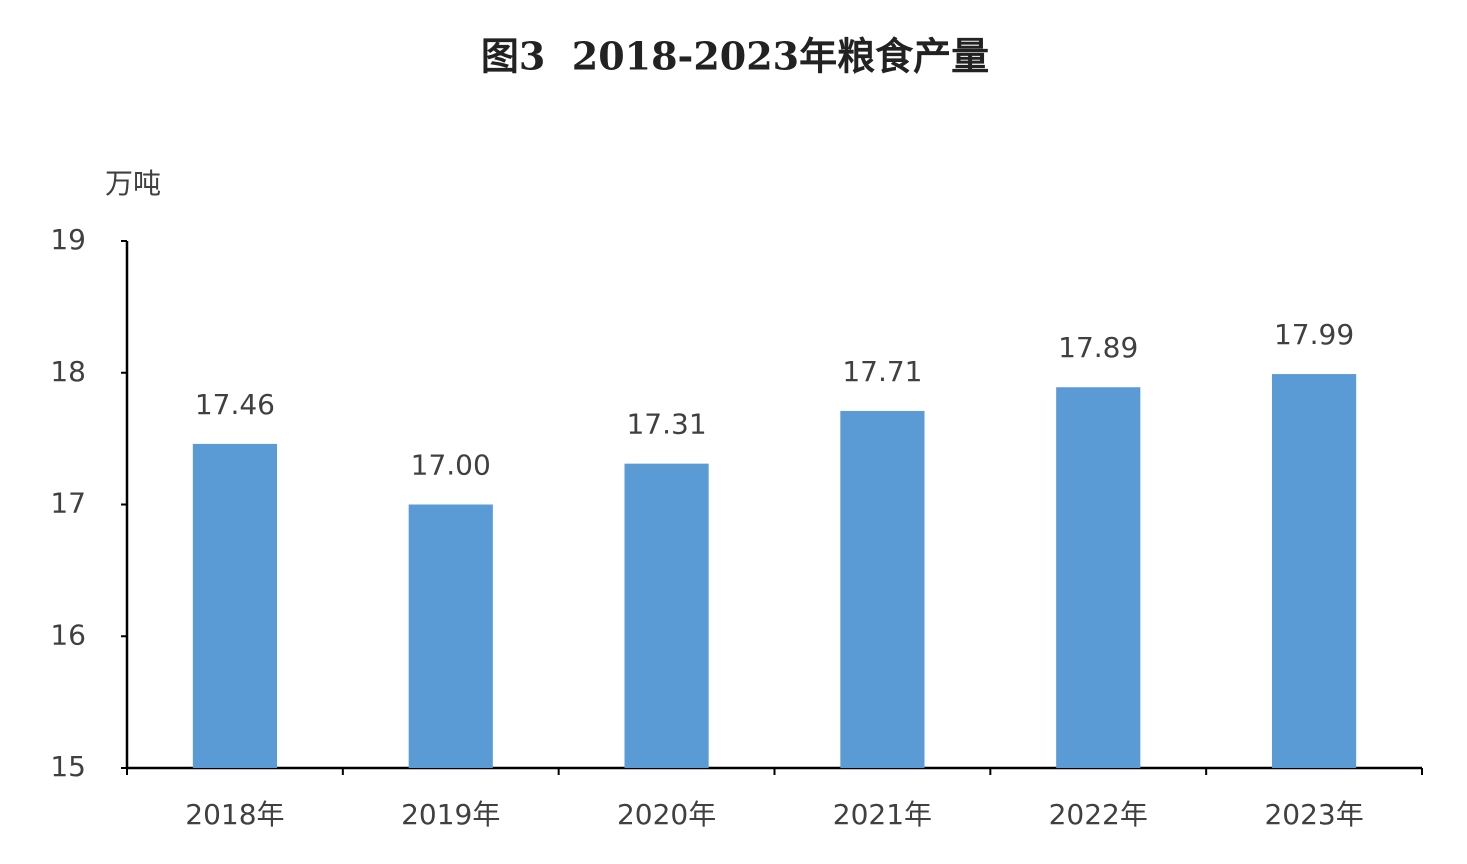  I want to click on x-tick-label: 2022年, so click(1098, 814).